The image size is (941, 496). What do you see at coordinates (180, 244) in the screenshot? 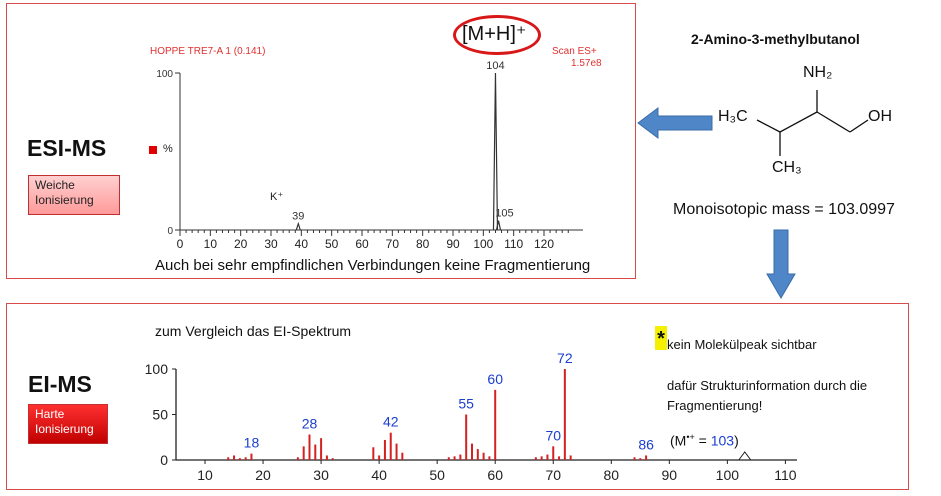
I see `esi-x-tick-label: 0` at bounding box center [180, 244].